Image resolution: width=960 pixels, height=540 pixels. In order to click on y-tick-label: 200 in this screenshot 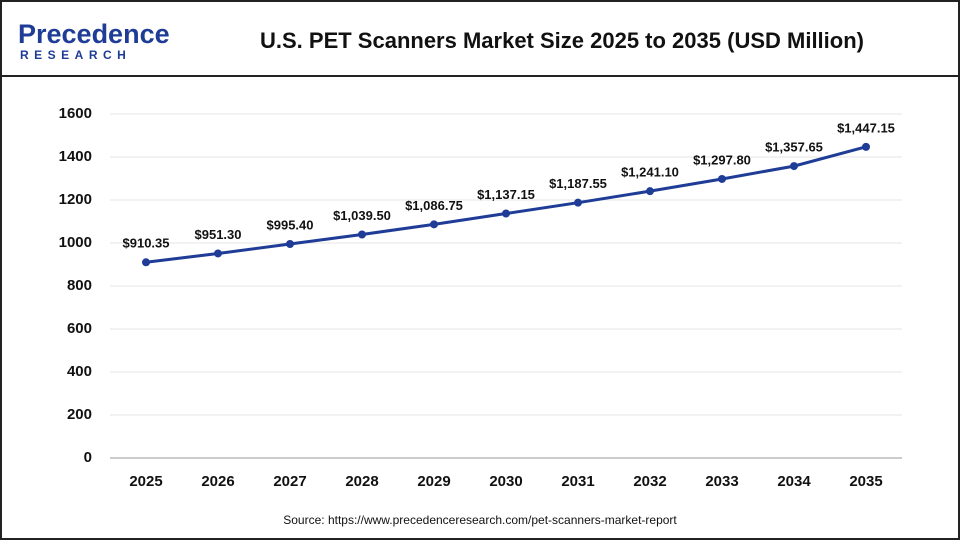, I will do `click(79, 414)`.